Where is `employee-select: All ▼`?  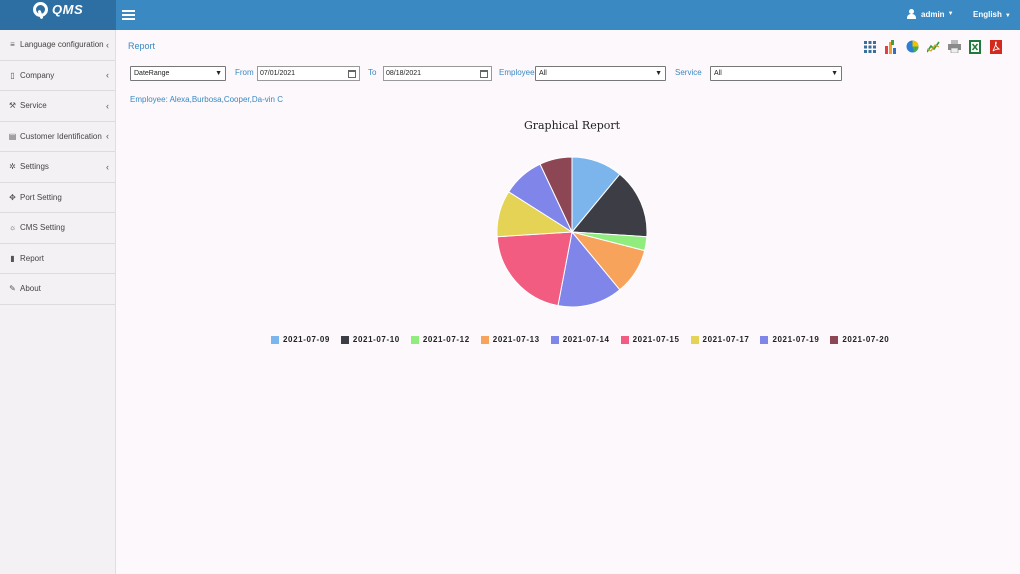 employee-select: All ▼ is located at coordinates (600, 73).